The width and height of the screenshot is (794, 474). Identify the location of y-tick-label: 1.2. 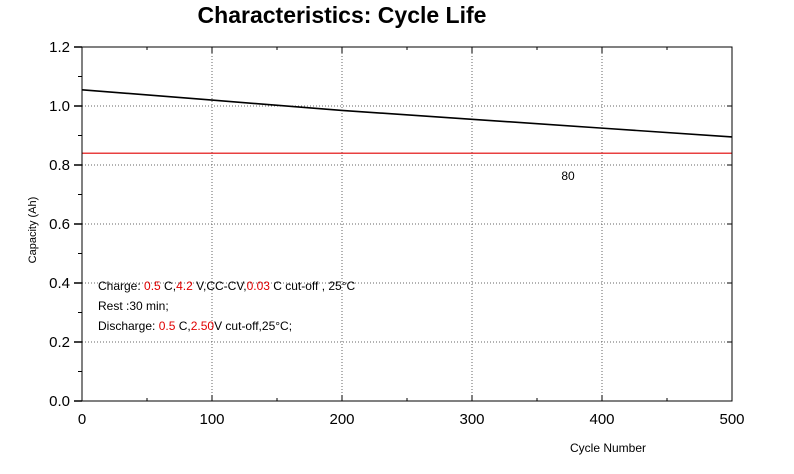
(59, 47).